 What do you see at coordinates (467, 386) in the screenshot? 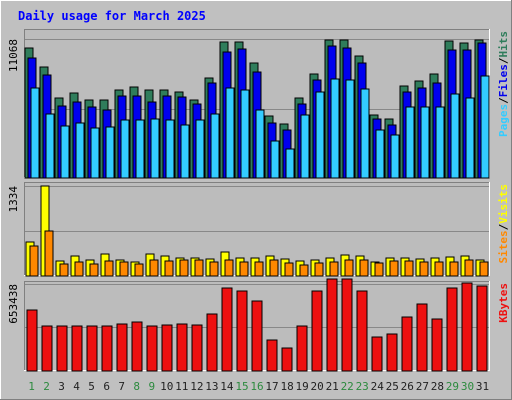
I see `day-label-30: 30` at bounding box center [467, 386].